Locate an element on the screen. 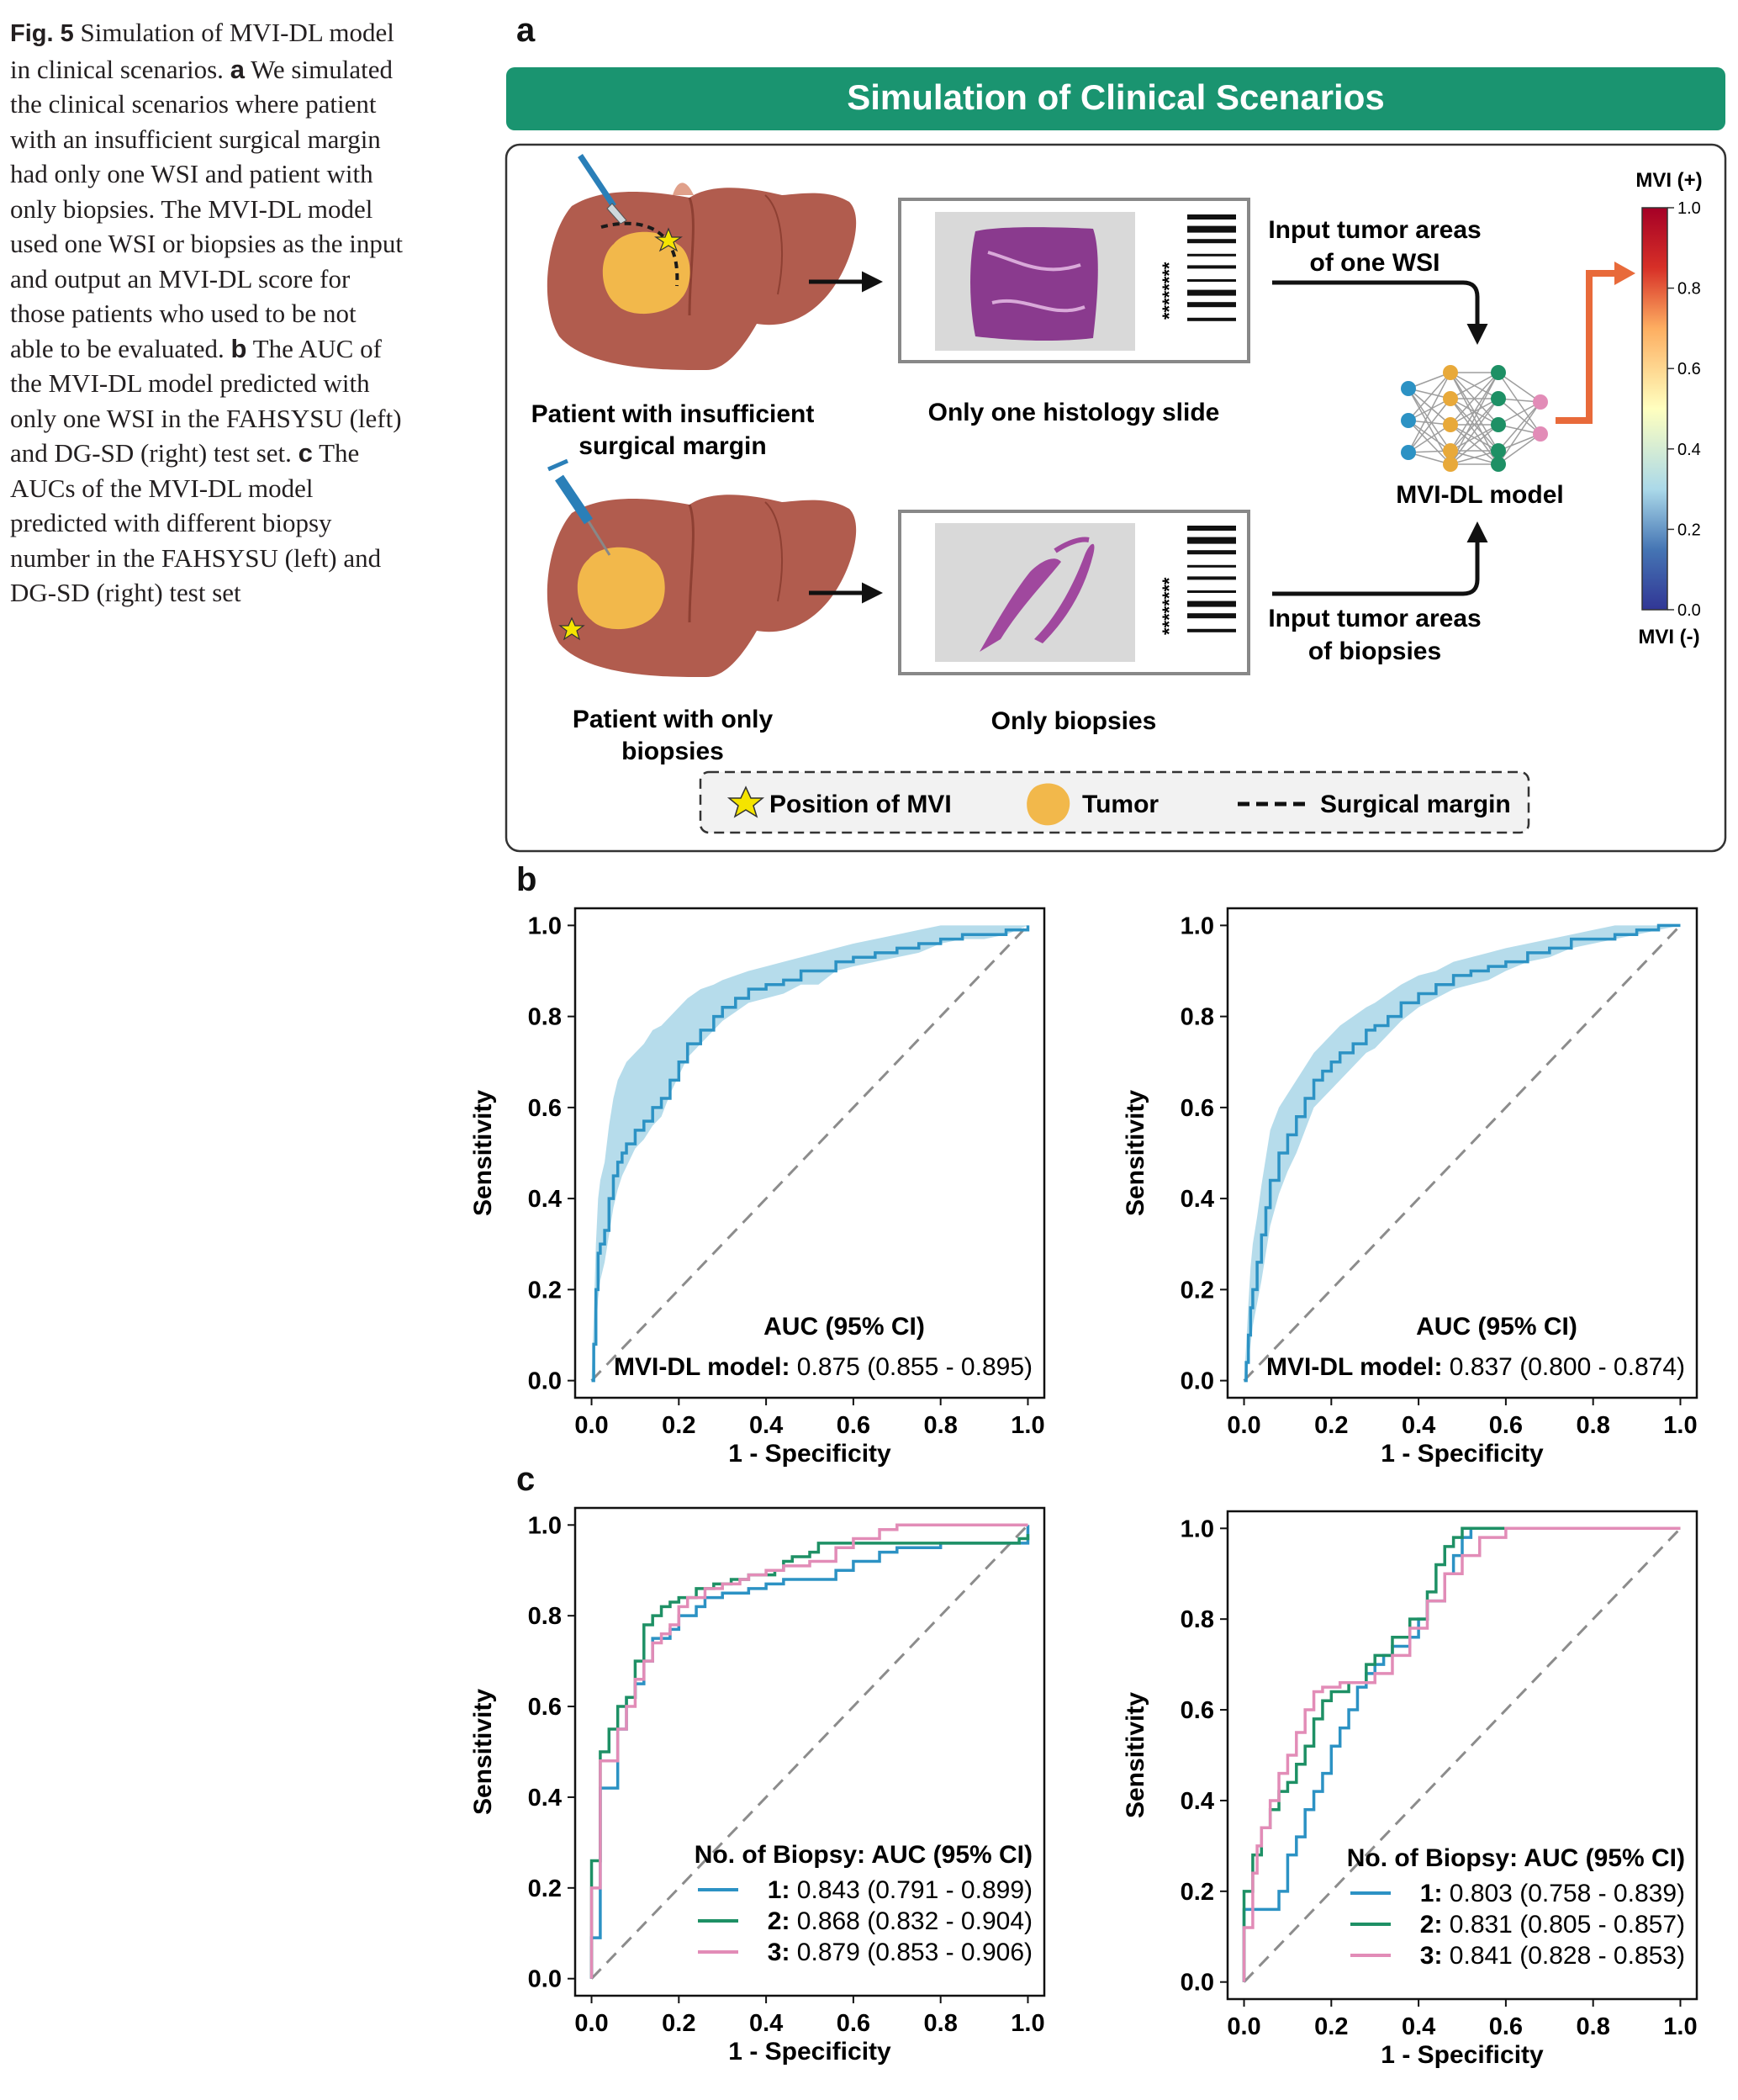 This screenshot has width=1738, height=2100. surgical-margin-line is located at coordinates (639, 254).